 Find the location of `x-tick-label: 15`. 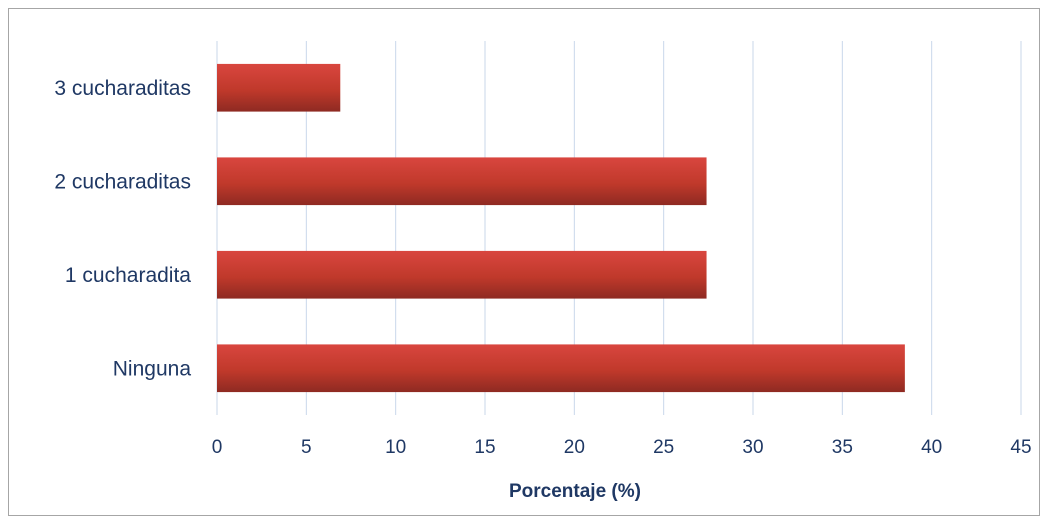

x-tick-label: 15 is located at coordinates (484, 447).